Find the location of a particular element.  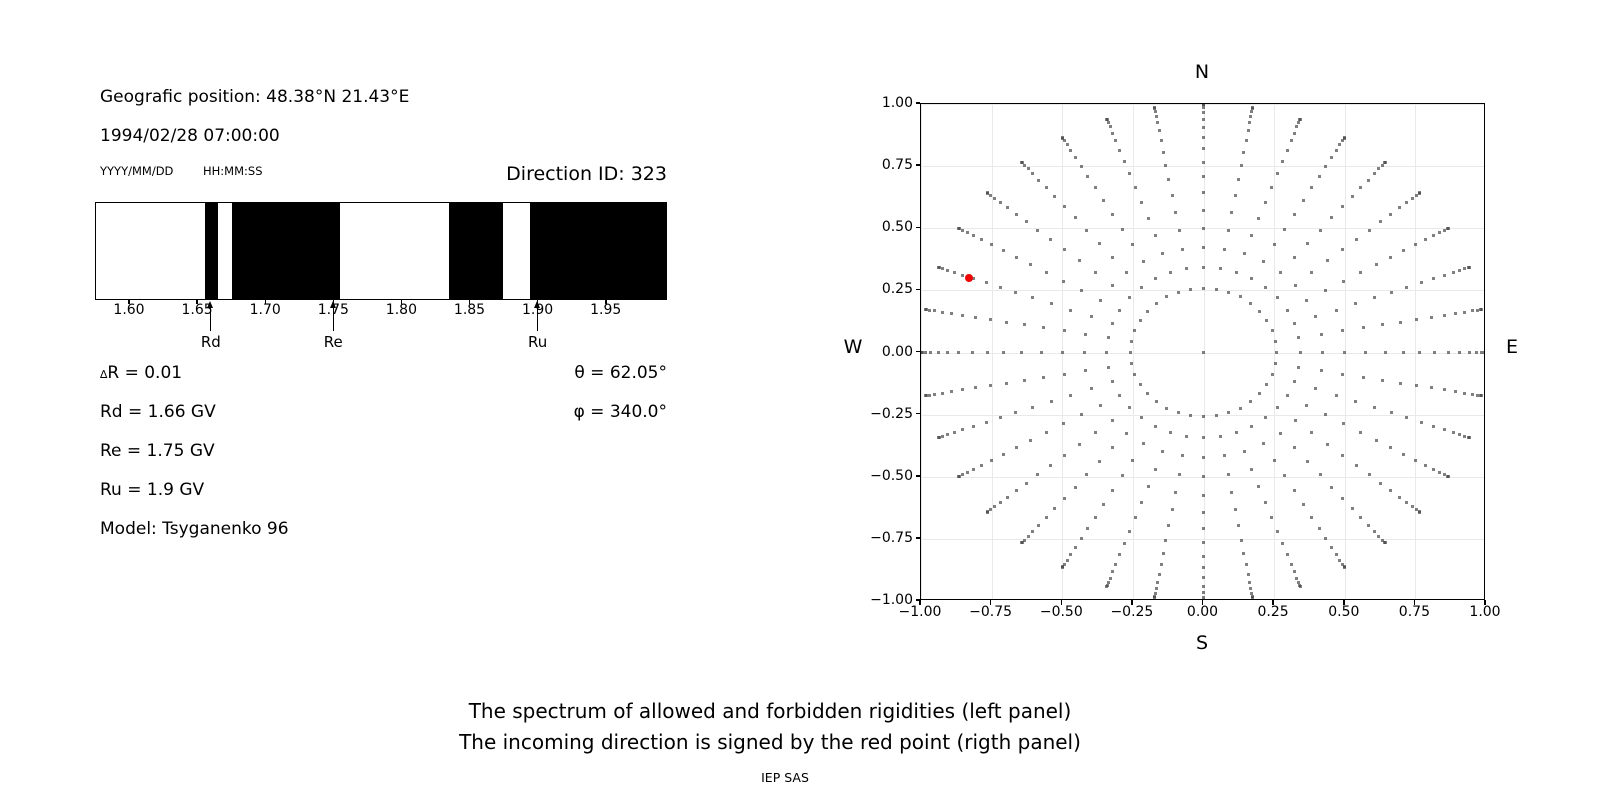

credit-label: IEP SAS is located at coordinates (785, 777).